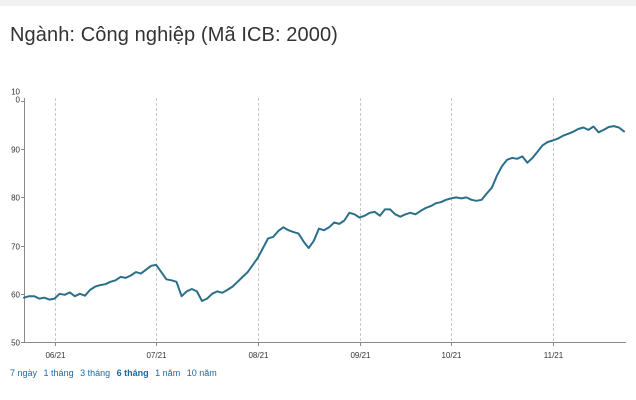 The height and width of the screenshot is (400, 636). I want to click on range-10-years: 10 năm, so click(201, 373).